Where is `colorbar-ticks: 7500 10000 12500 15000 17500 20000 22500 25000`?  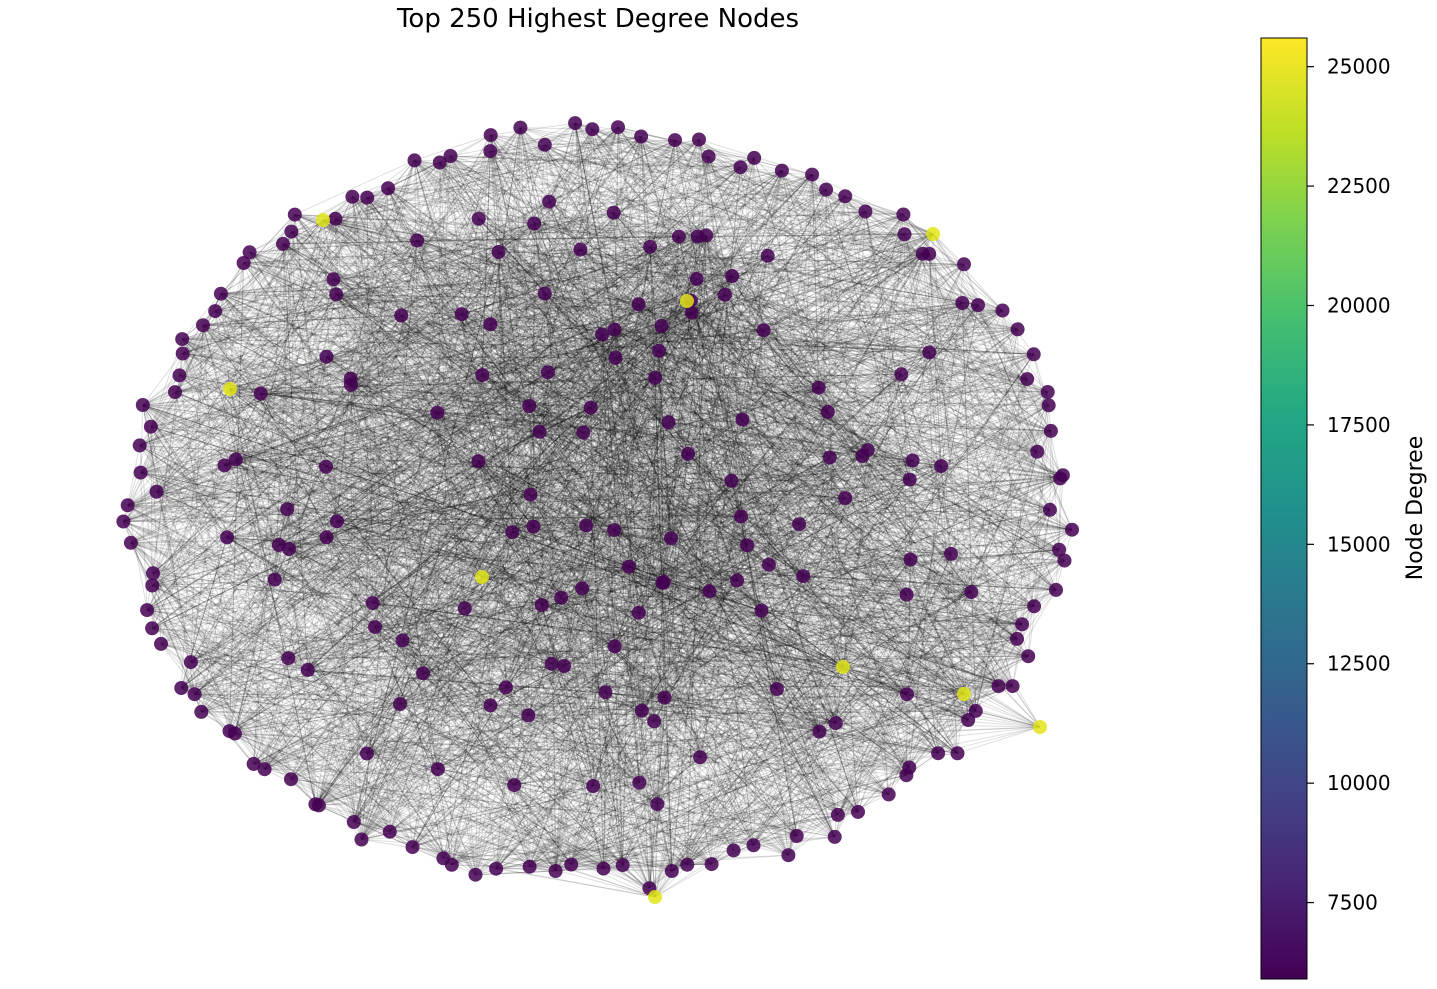
colorbar-ticks: 7500 10000 12500 15000 17500 20000 22500 25000 is located at coordinates (1349, 485).